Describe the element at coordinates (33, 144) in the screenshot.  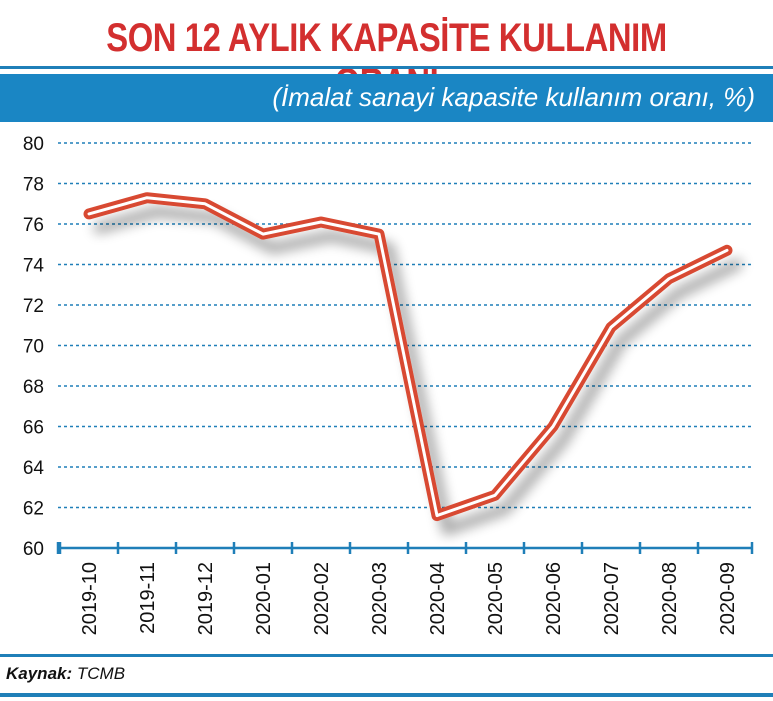
I see `y-tick-label: 80` at that location.